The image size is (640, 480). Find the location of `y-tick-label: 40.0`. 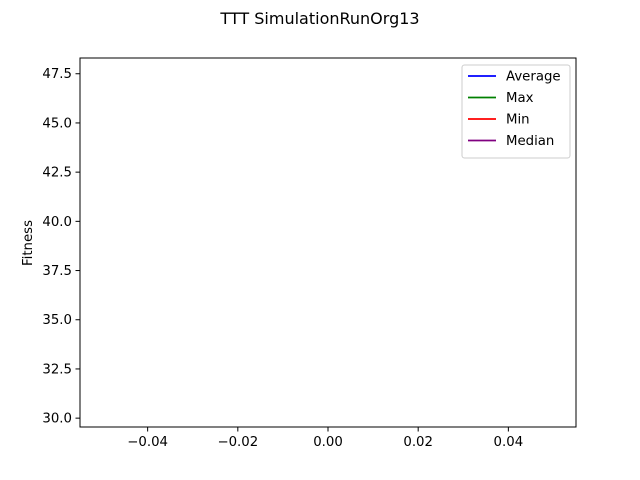

y-tick-label: 40.0 is located at coordinates (57, 222).